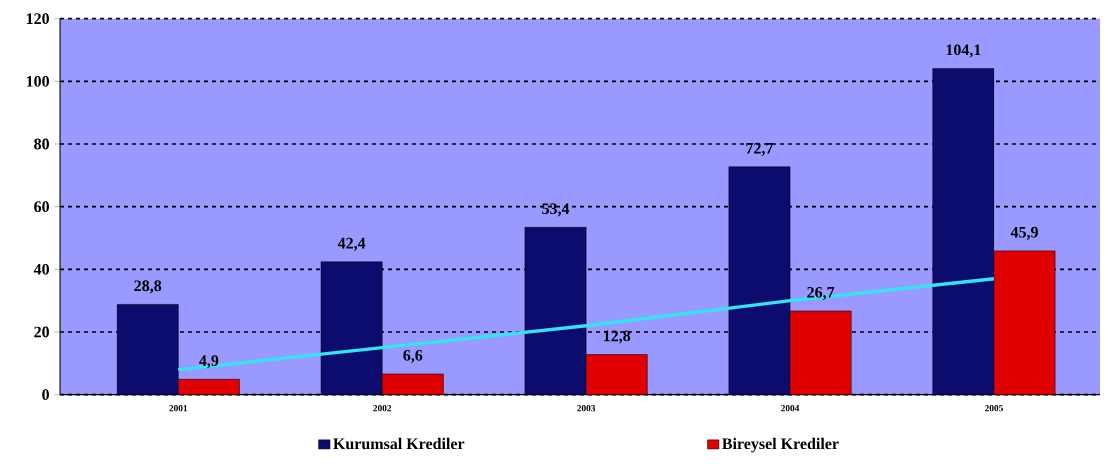 The height and width of the screenshot is (464, 1108). What do you see at coordinates (41, 332) in the screenshot?
I see `y-tick-label: 20` at bounding box center [41, 332].